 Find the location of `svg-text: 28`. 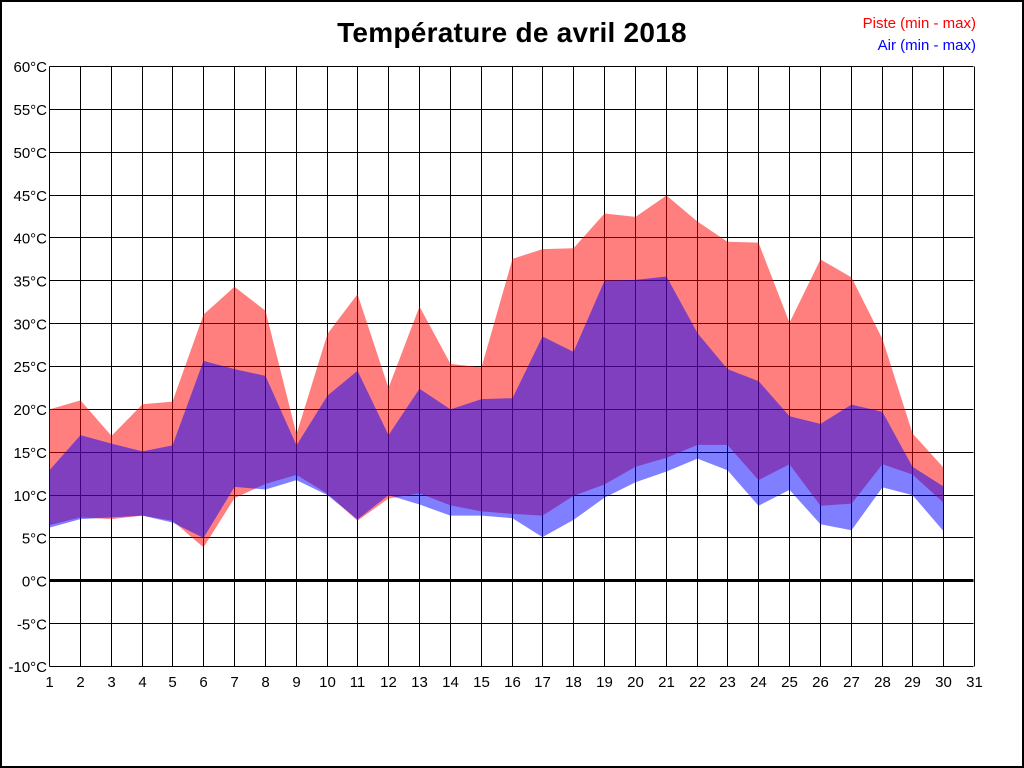

svg-text: 28 is located at coordinates (882, 682).